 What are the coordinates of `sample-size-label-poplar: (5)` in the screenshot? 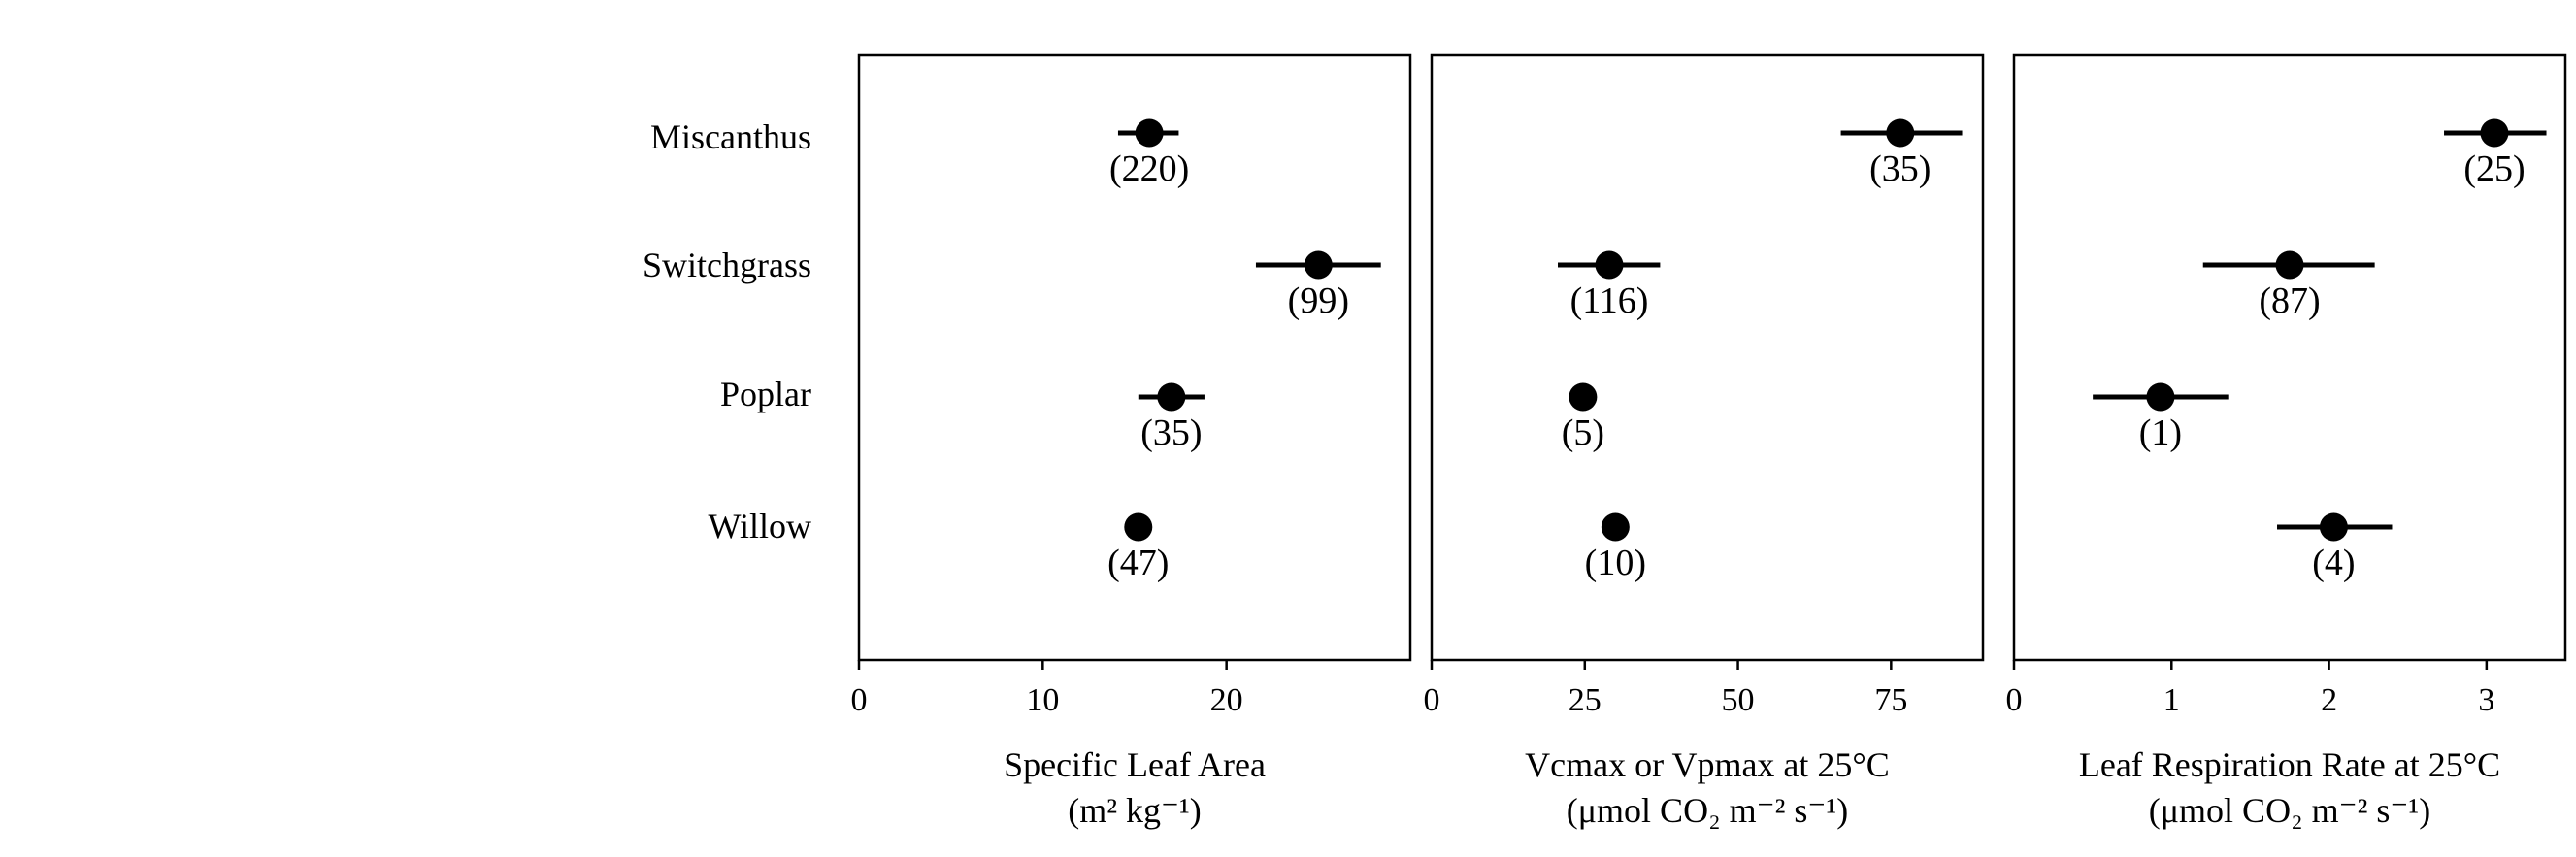 It's located at (1583, 432).